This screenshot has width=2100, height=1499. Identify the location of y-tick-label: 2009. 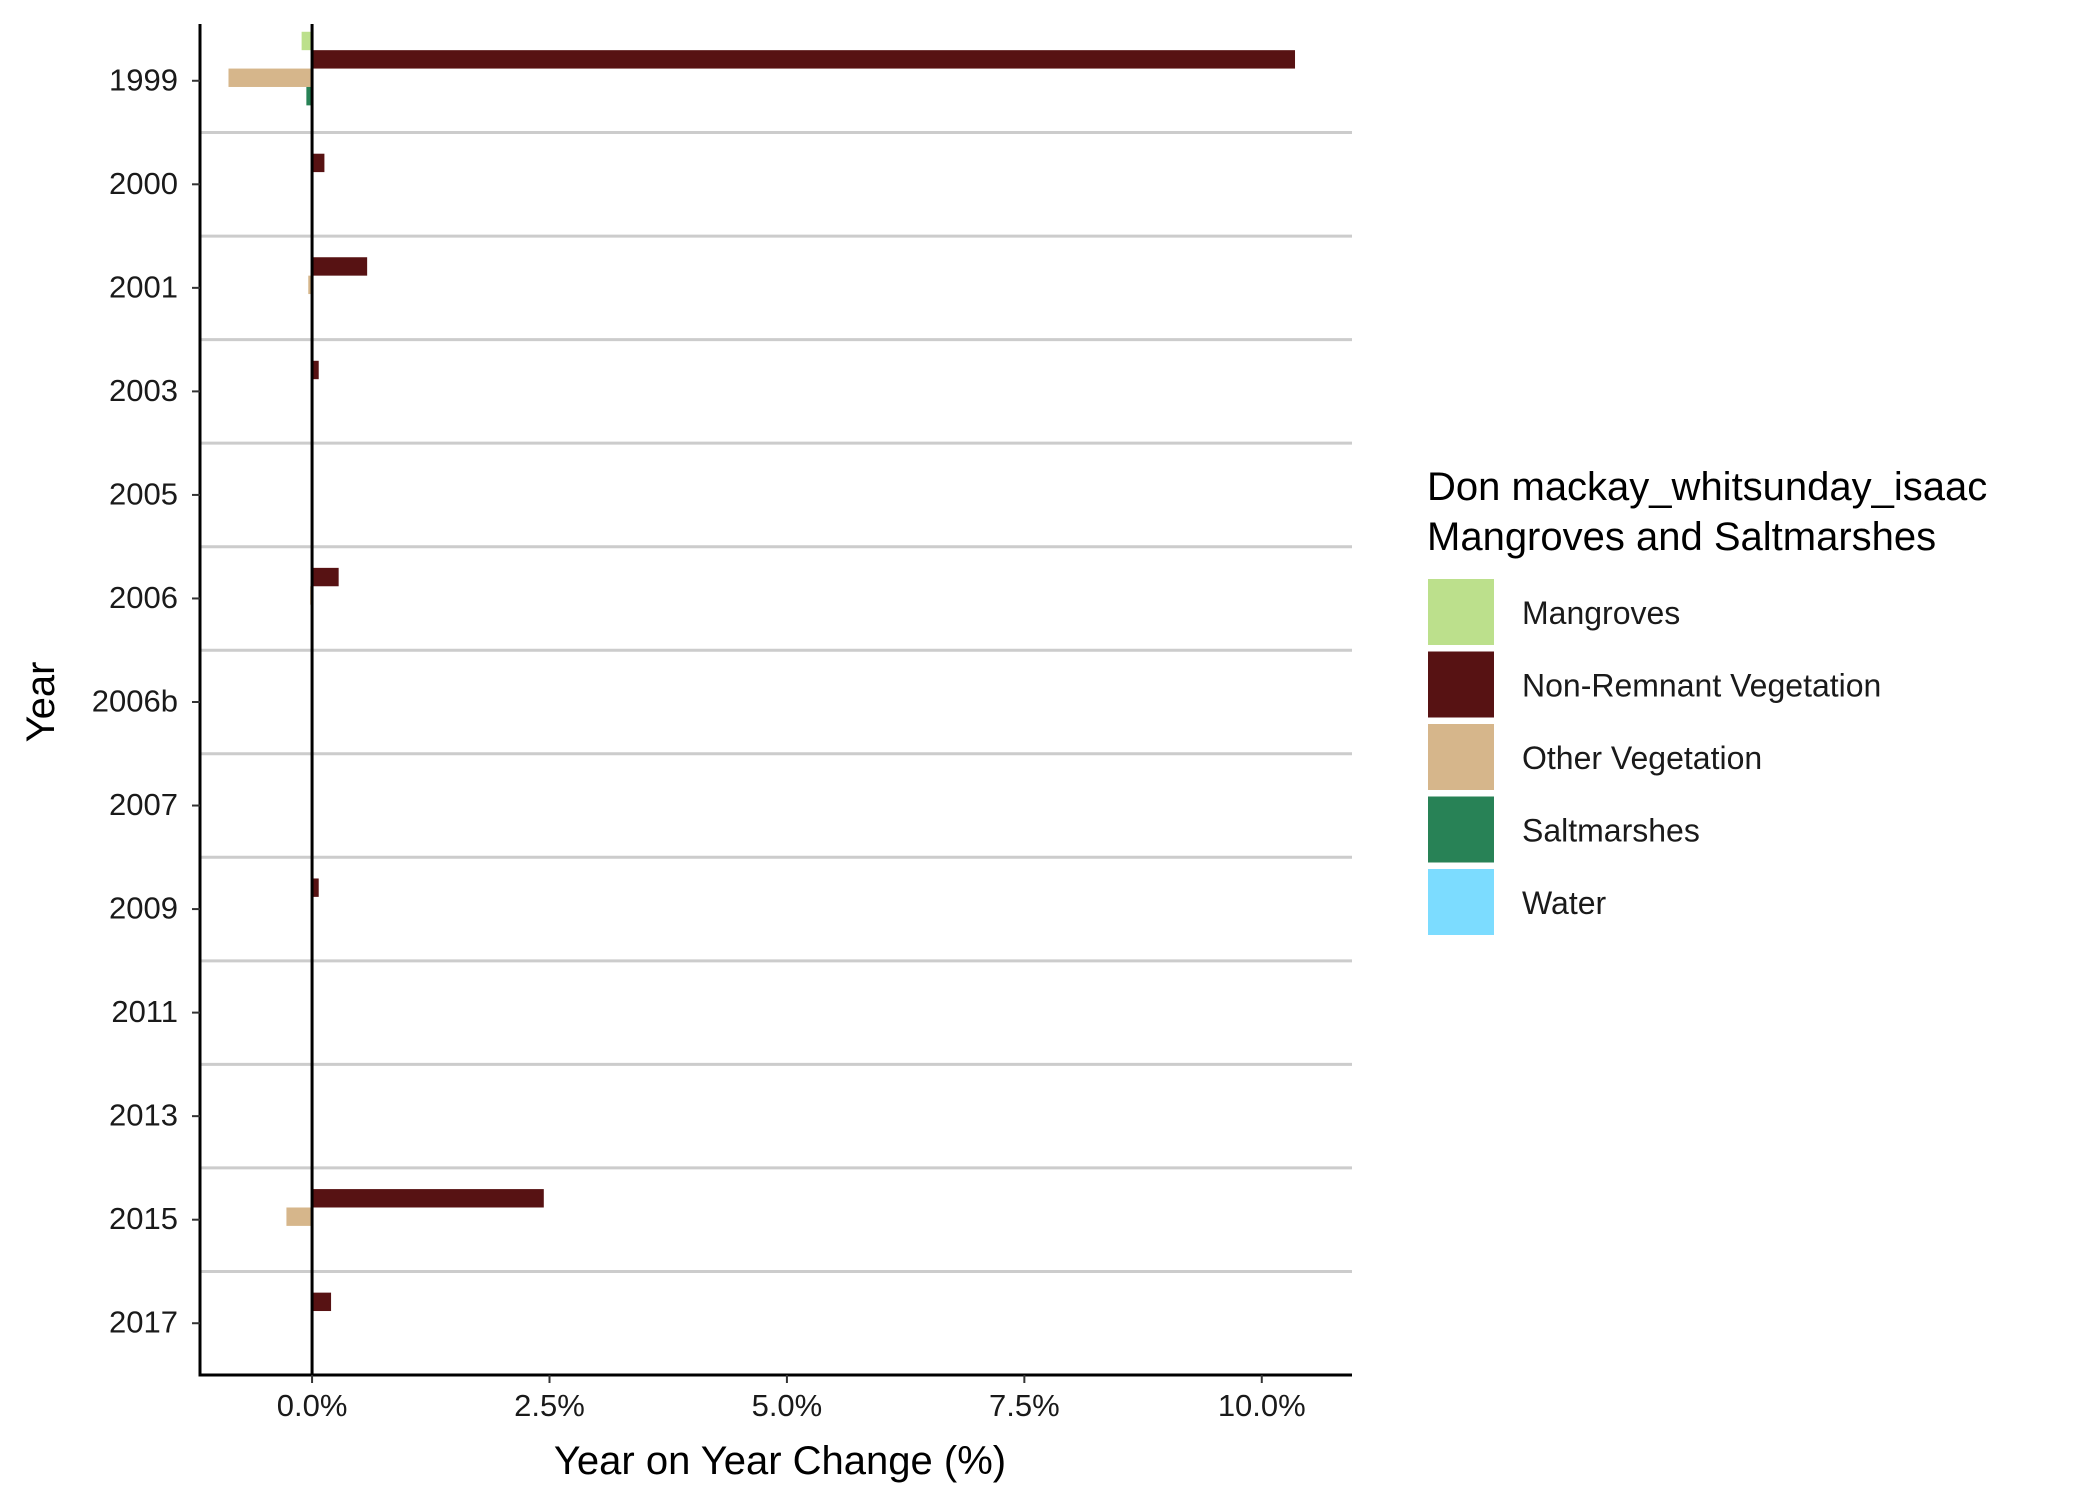
(143, 908).